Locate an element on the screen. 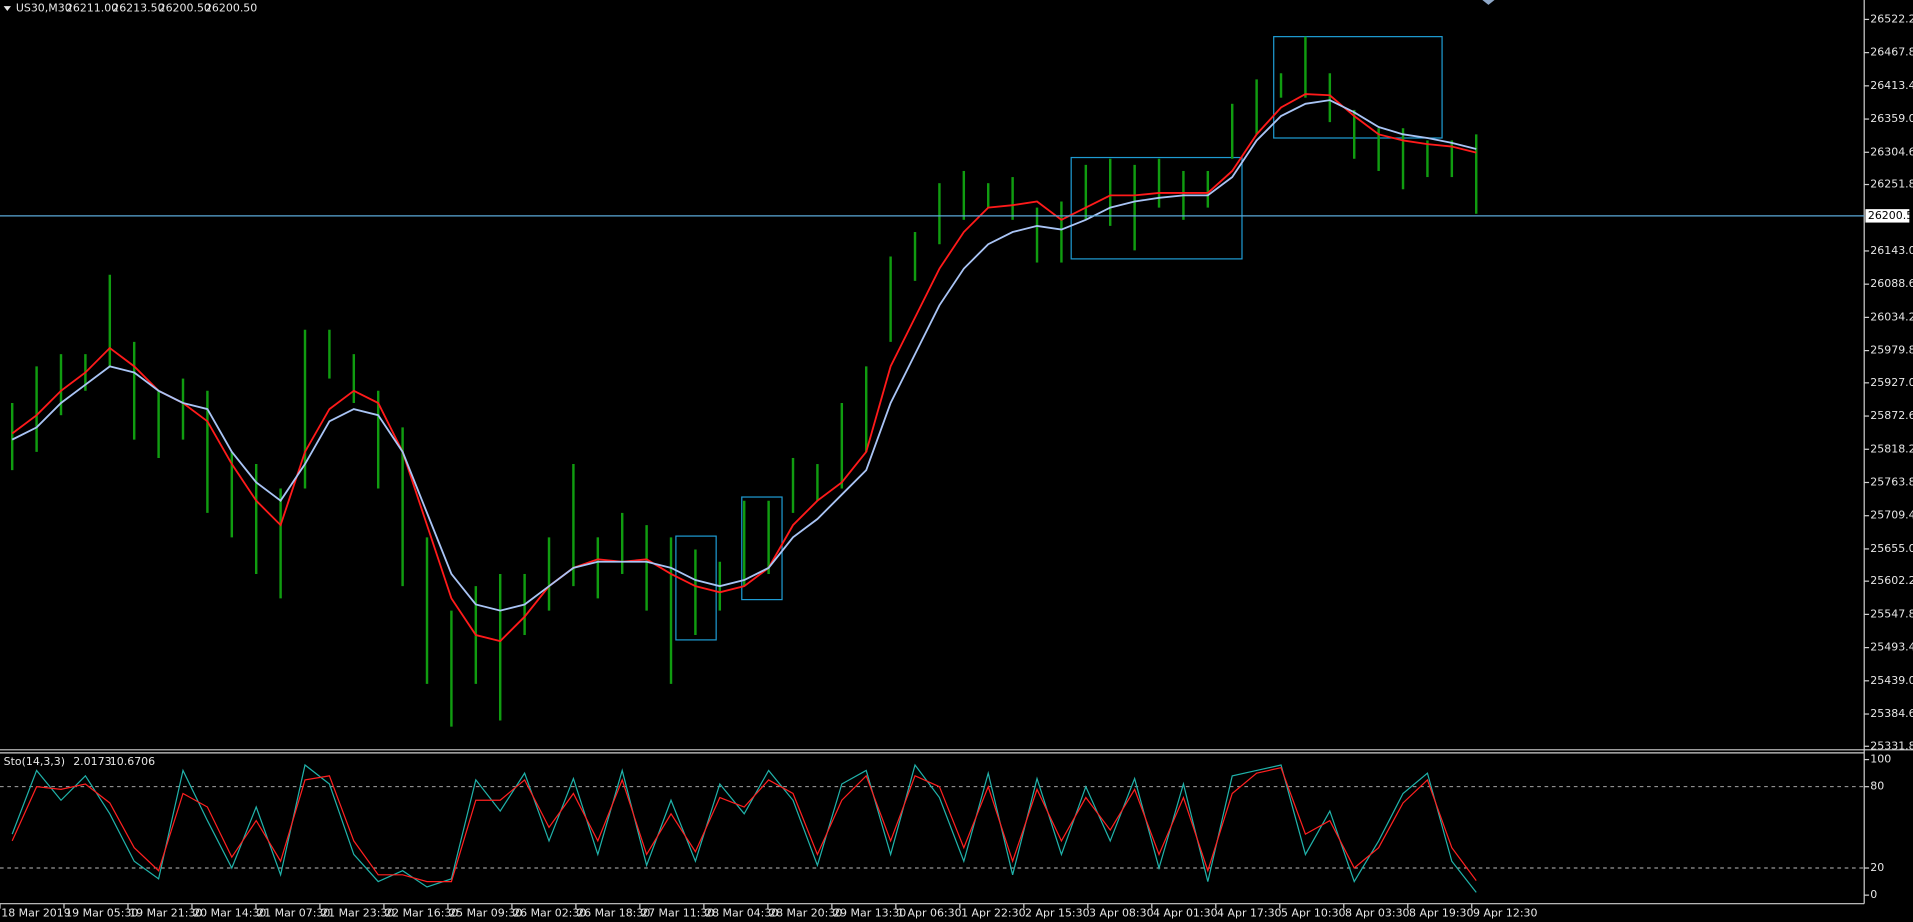 This screenshot has width=1913, height=922. shift-marker is located at coordinates (1488, 2).